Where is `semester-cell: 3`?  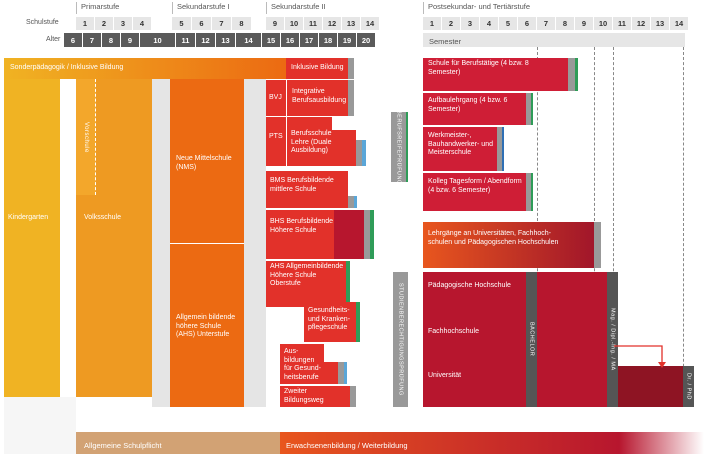 semester-cell: 3 is located at coordinates (470, 23).